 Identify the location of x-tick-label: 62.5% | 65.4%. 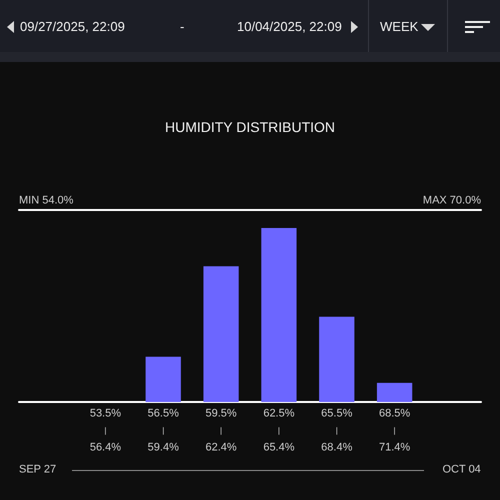
(279, 431).